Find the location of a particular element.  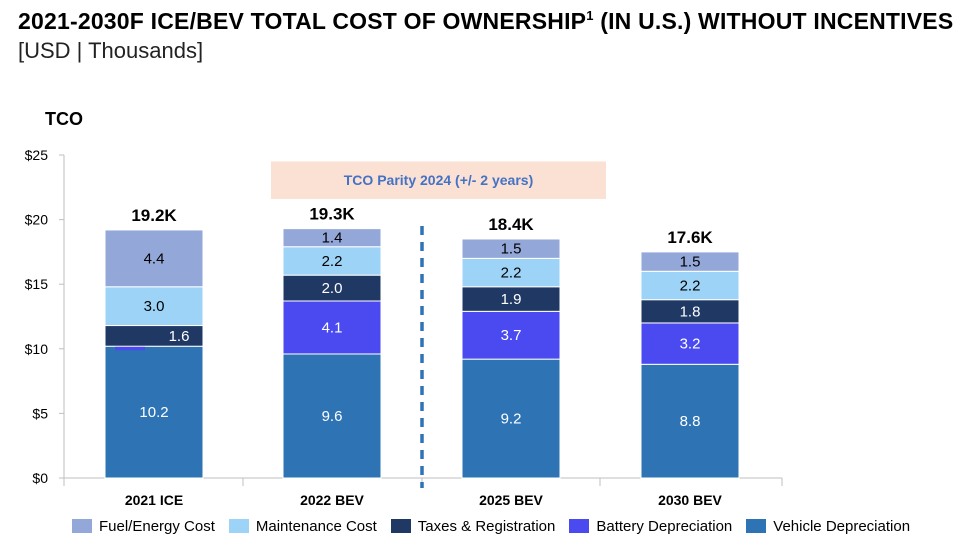

y-tick-label: $25 is located at coordinates (37, 155).